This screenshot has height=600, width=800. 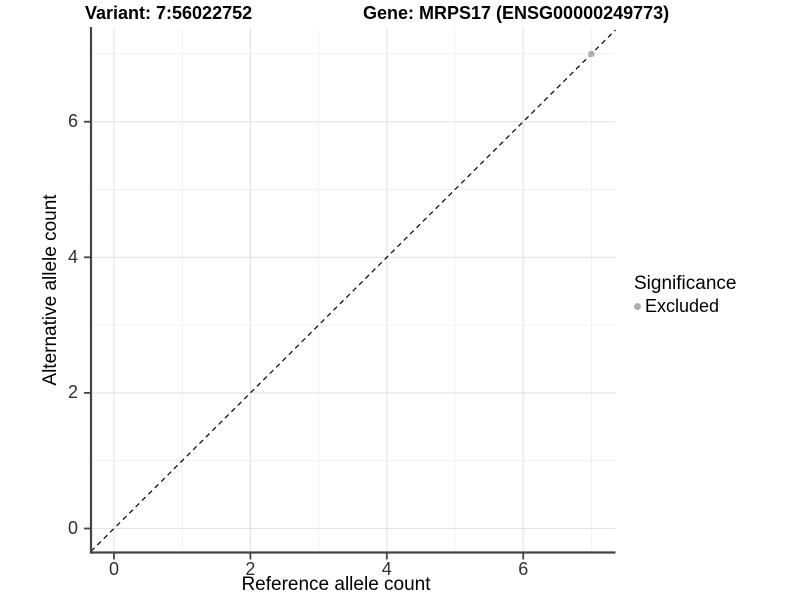 What do you see at coordinates (682, 306) in the screenshot?
I see `legend-item-label: Excluded` at bounding box center [682, 306].